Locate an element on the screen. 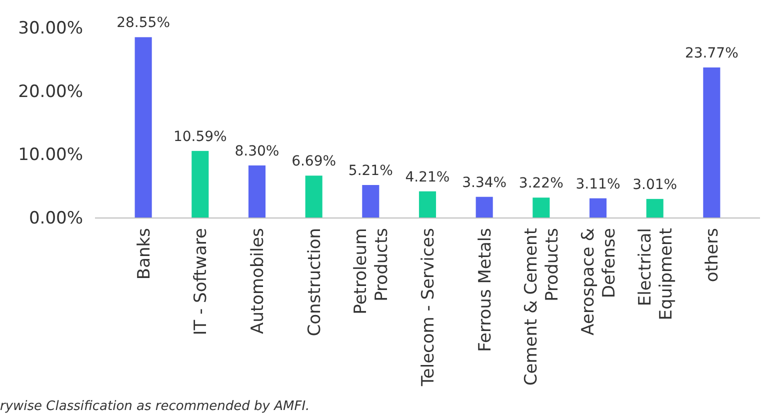 Image resolution: width=766 pixels, height=415 pixels. y-tick-label: 0.00% is located at coordinates (55, 218).